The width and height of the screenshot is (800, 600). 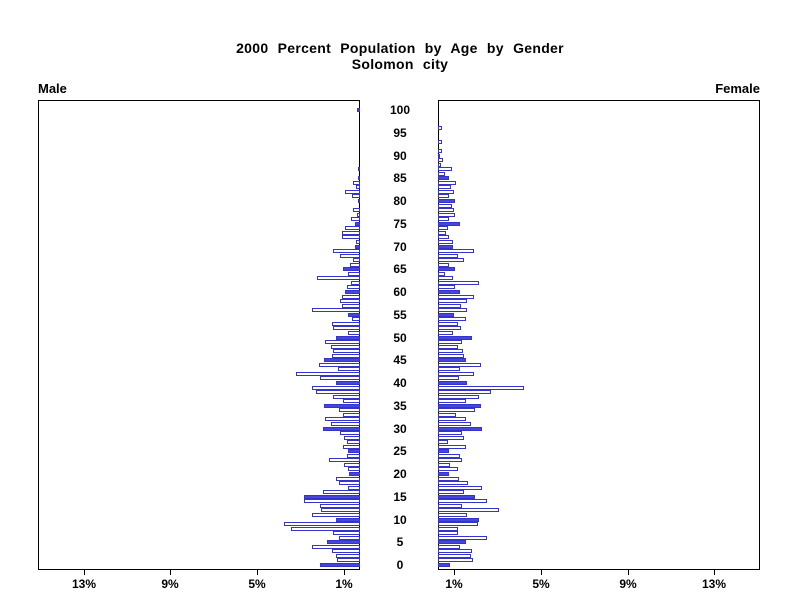 What do you see at coordinates (737, 88) in the screenshot?
I see `female-axis-label: Female` at bounding box center [737, 88].